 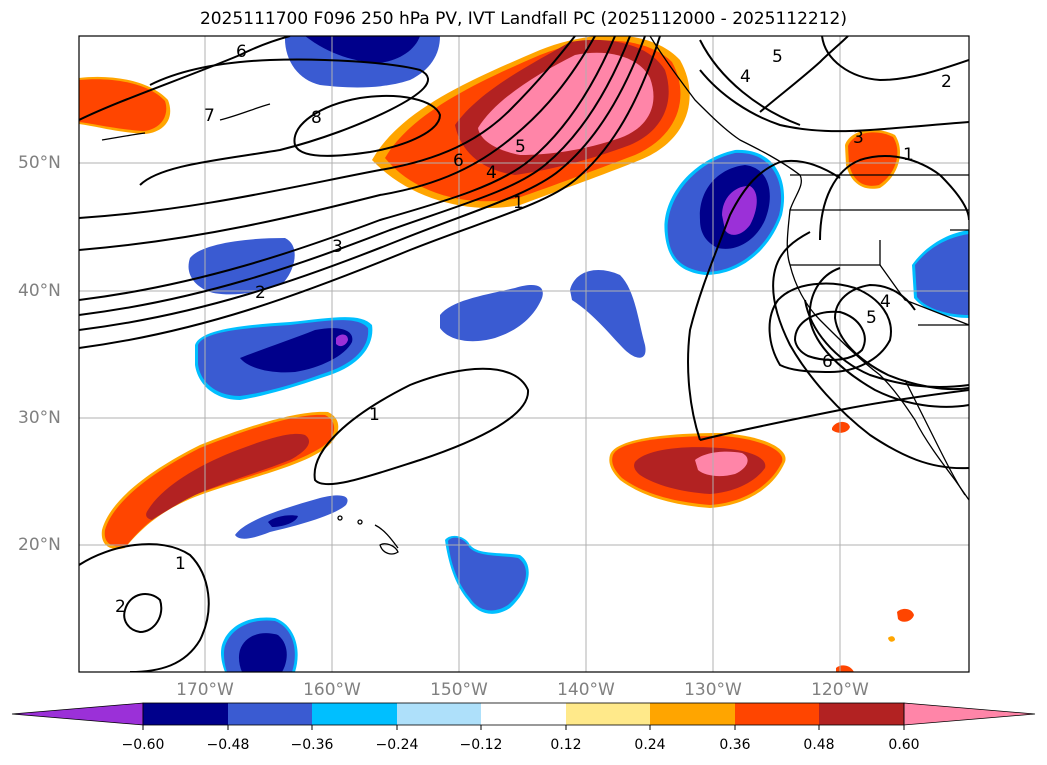 I want to click on negative-anomaly-interior, so click(x=942, y=274).